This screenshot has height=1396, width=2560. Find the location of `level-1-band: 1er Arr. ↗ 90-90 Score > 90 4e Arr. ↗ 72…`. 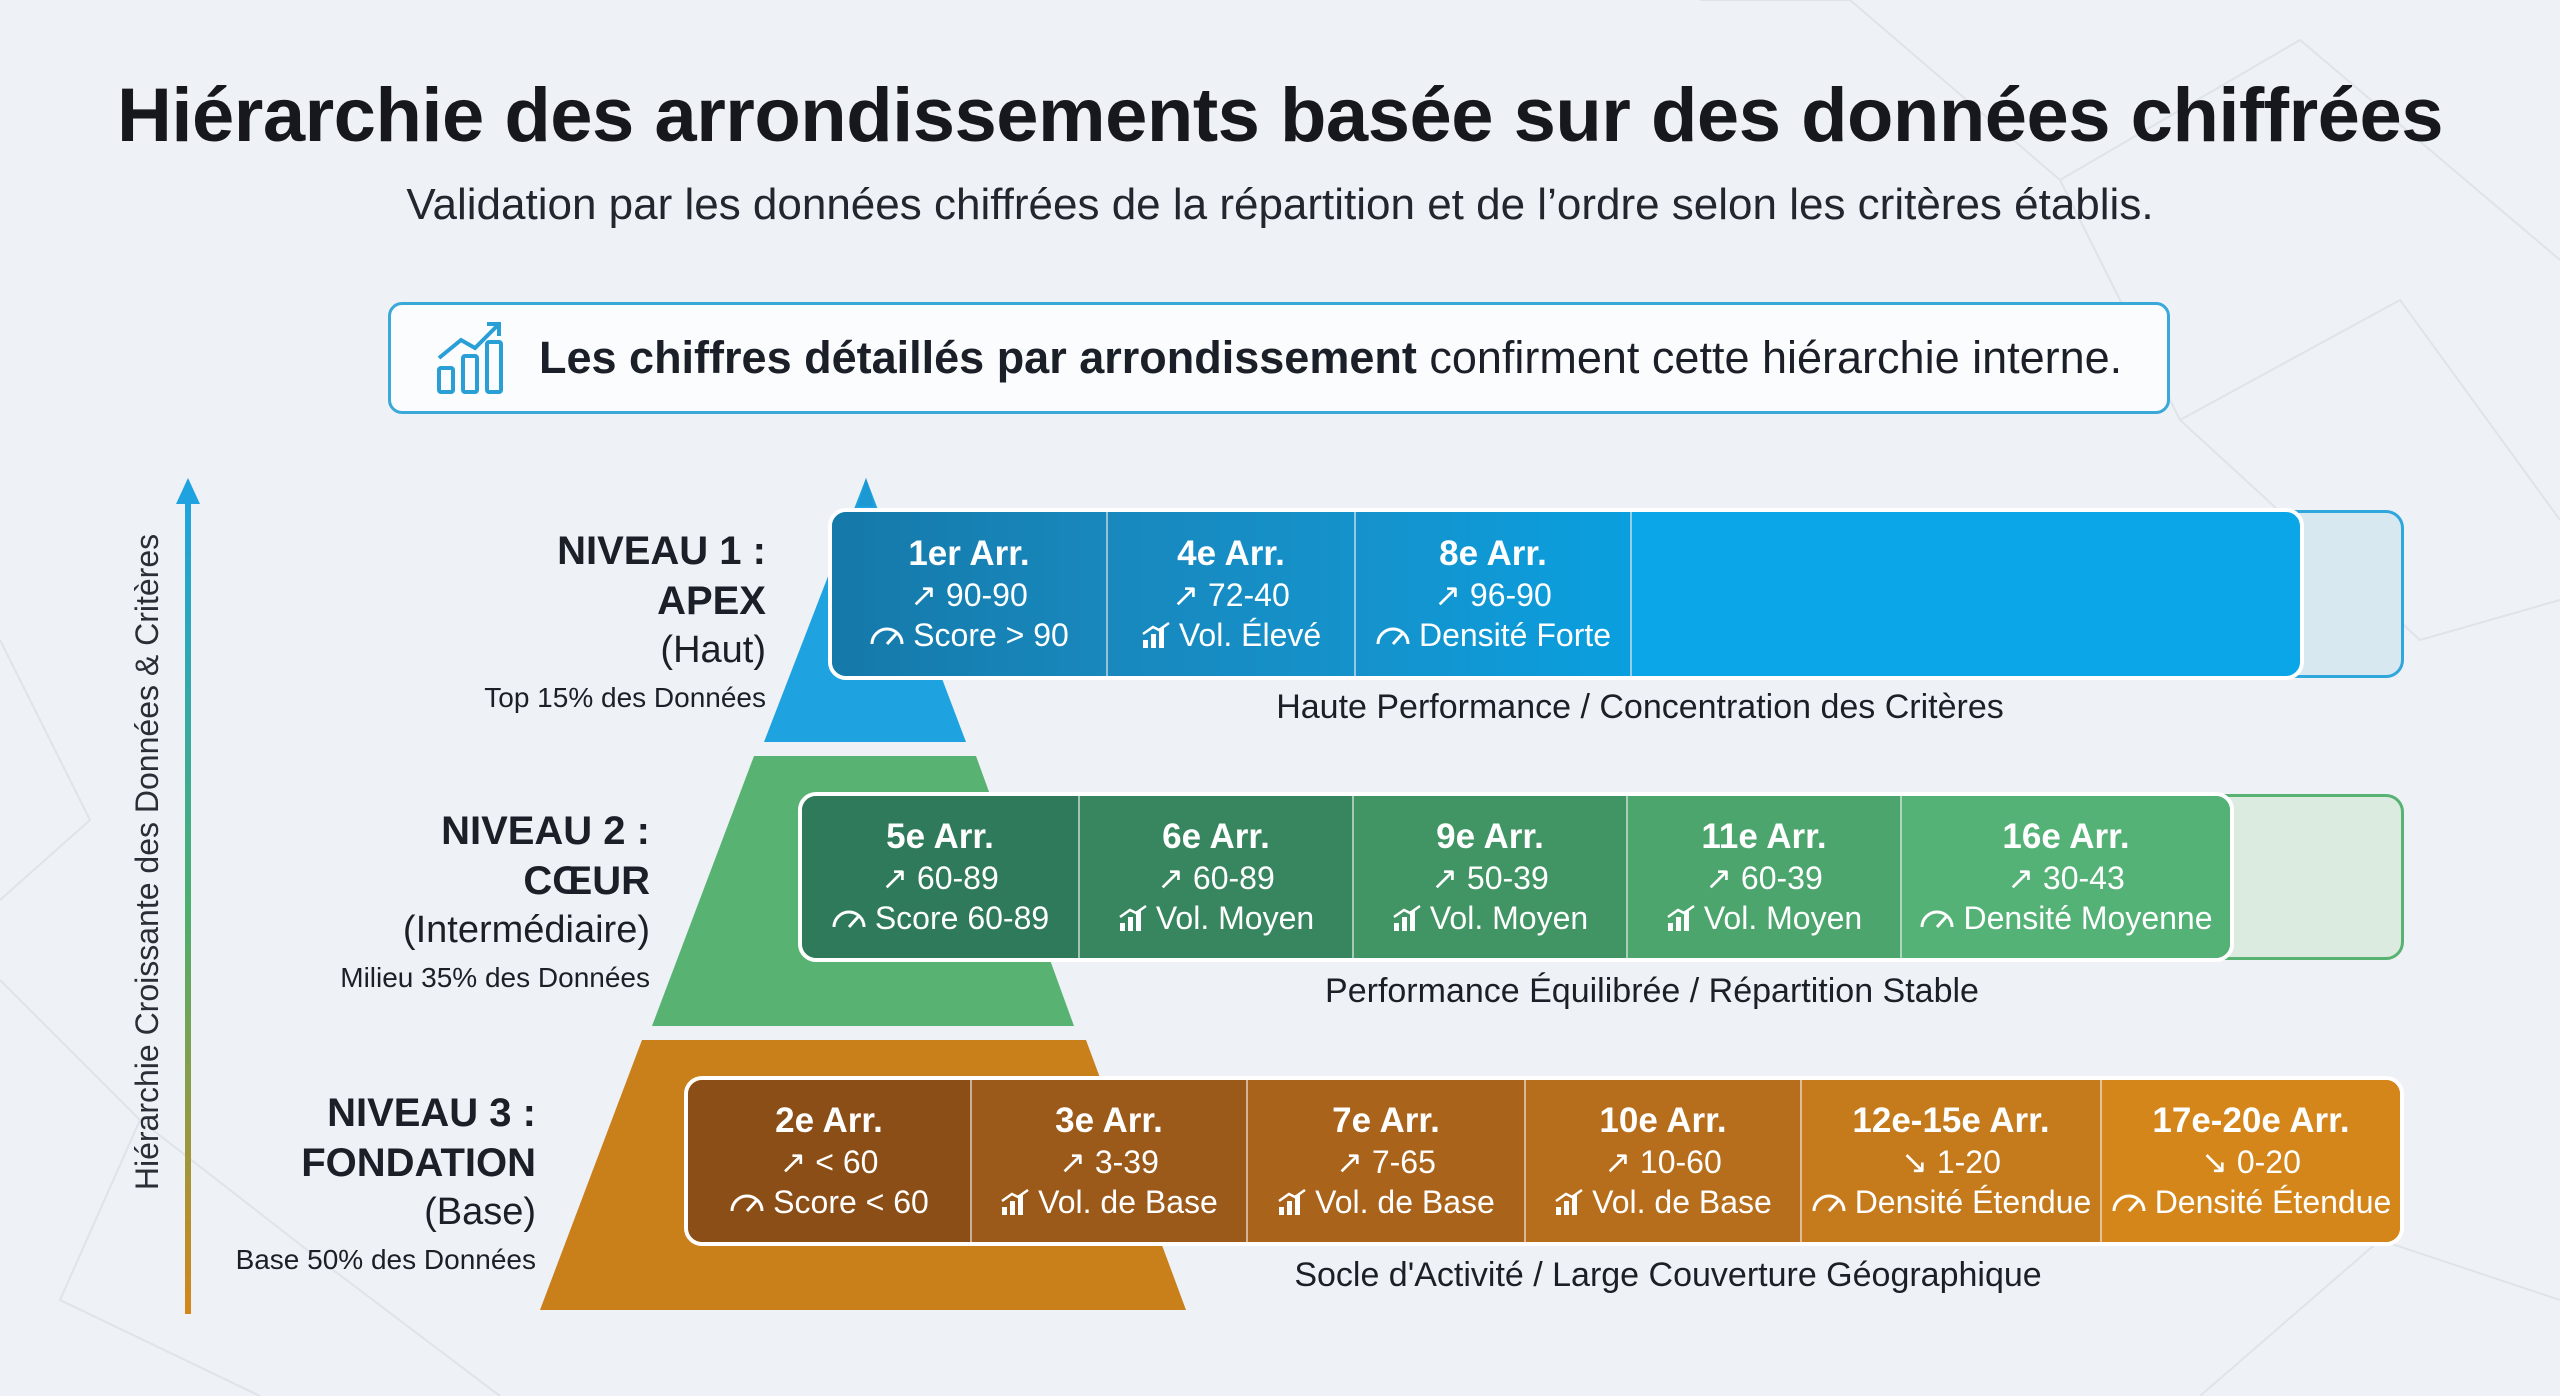

level-1-band: 1er Arr. ↗ 90-90 Score > 90 4e Arr. ↗ 72… is located at coordinates (1566, 594).